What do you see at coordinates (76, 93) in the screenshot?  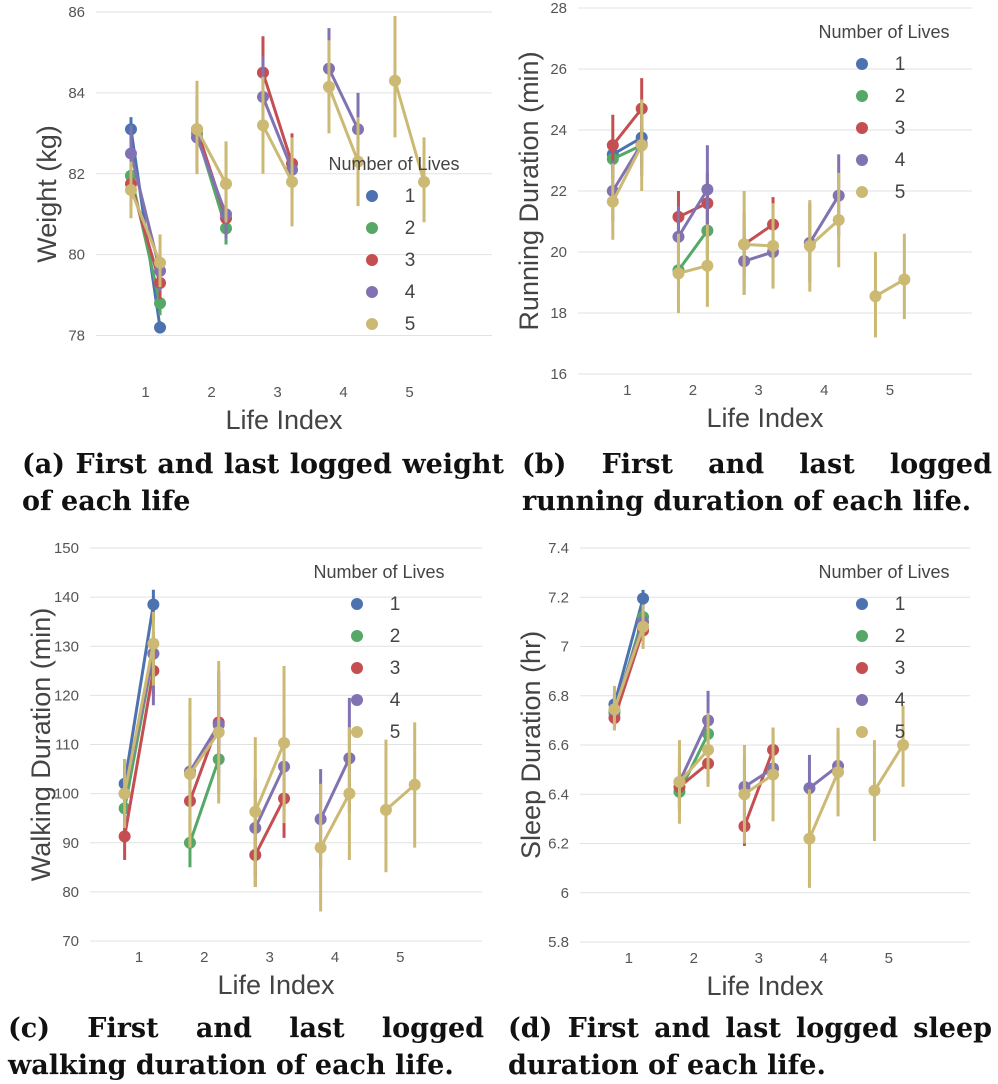 I see `y-tick-label: 84` at bounding box center [76, 93].